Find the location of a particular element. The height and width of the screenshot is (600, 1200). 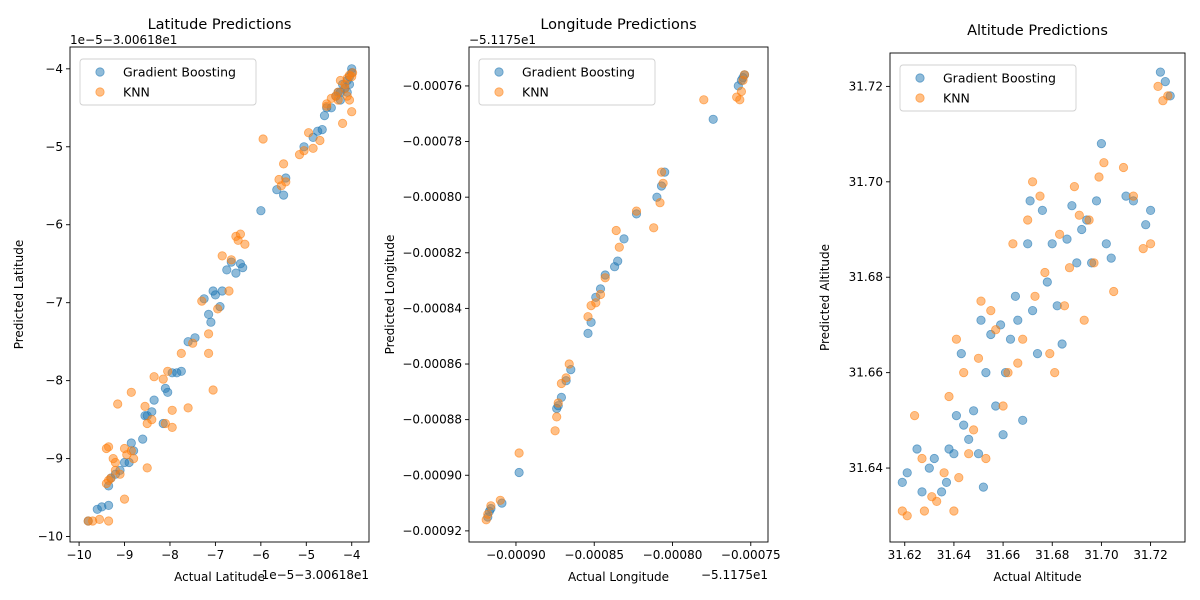

x-axis-label: Actual Latitude is located at coordinates (219, 577).